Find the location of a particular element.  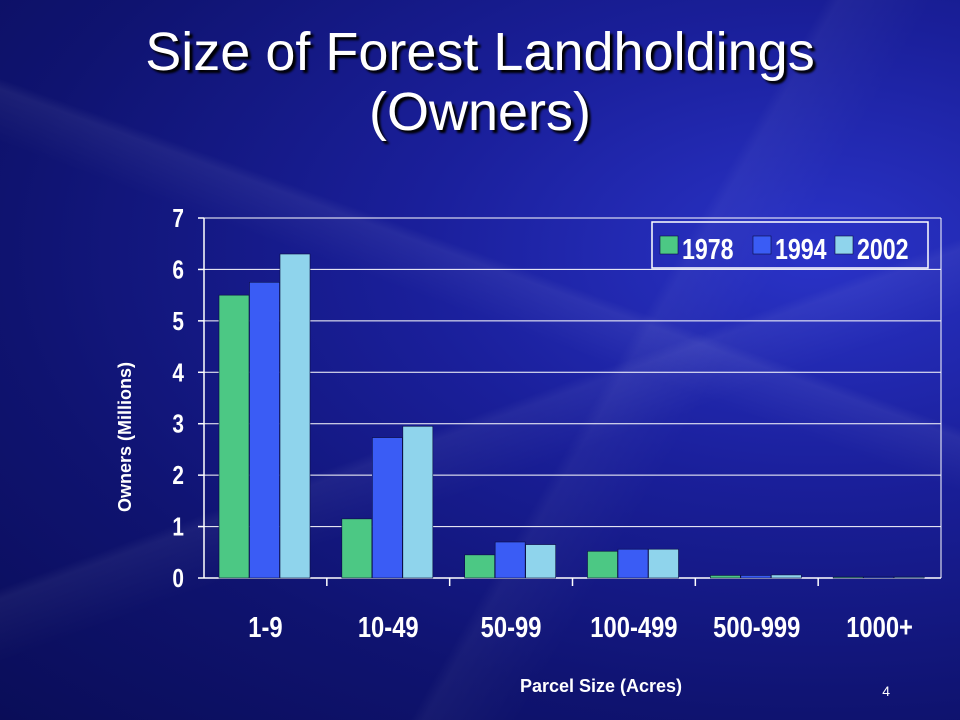

page-number: 4 is located at coordinates (886, 691).